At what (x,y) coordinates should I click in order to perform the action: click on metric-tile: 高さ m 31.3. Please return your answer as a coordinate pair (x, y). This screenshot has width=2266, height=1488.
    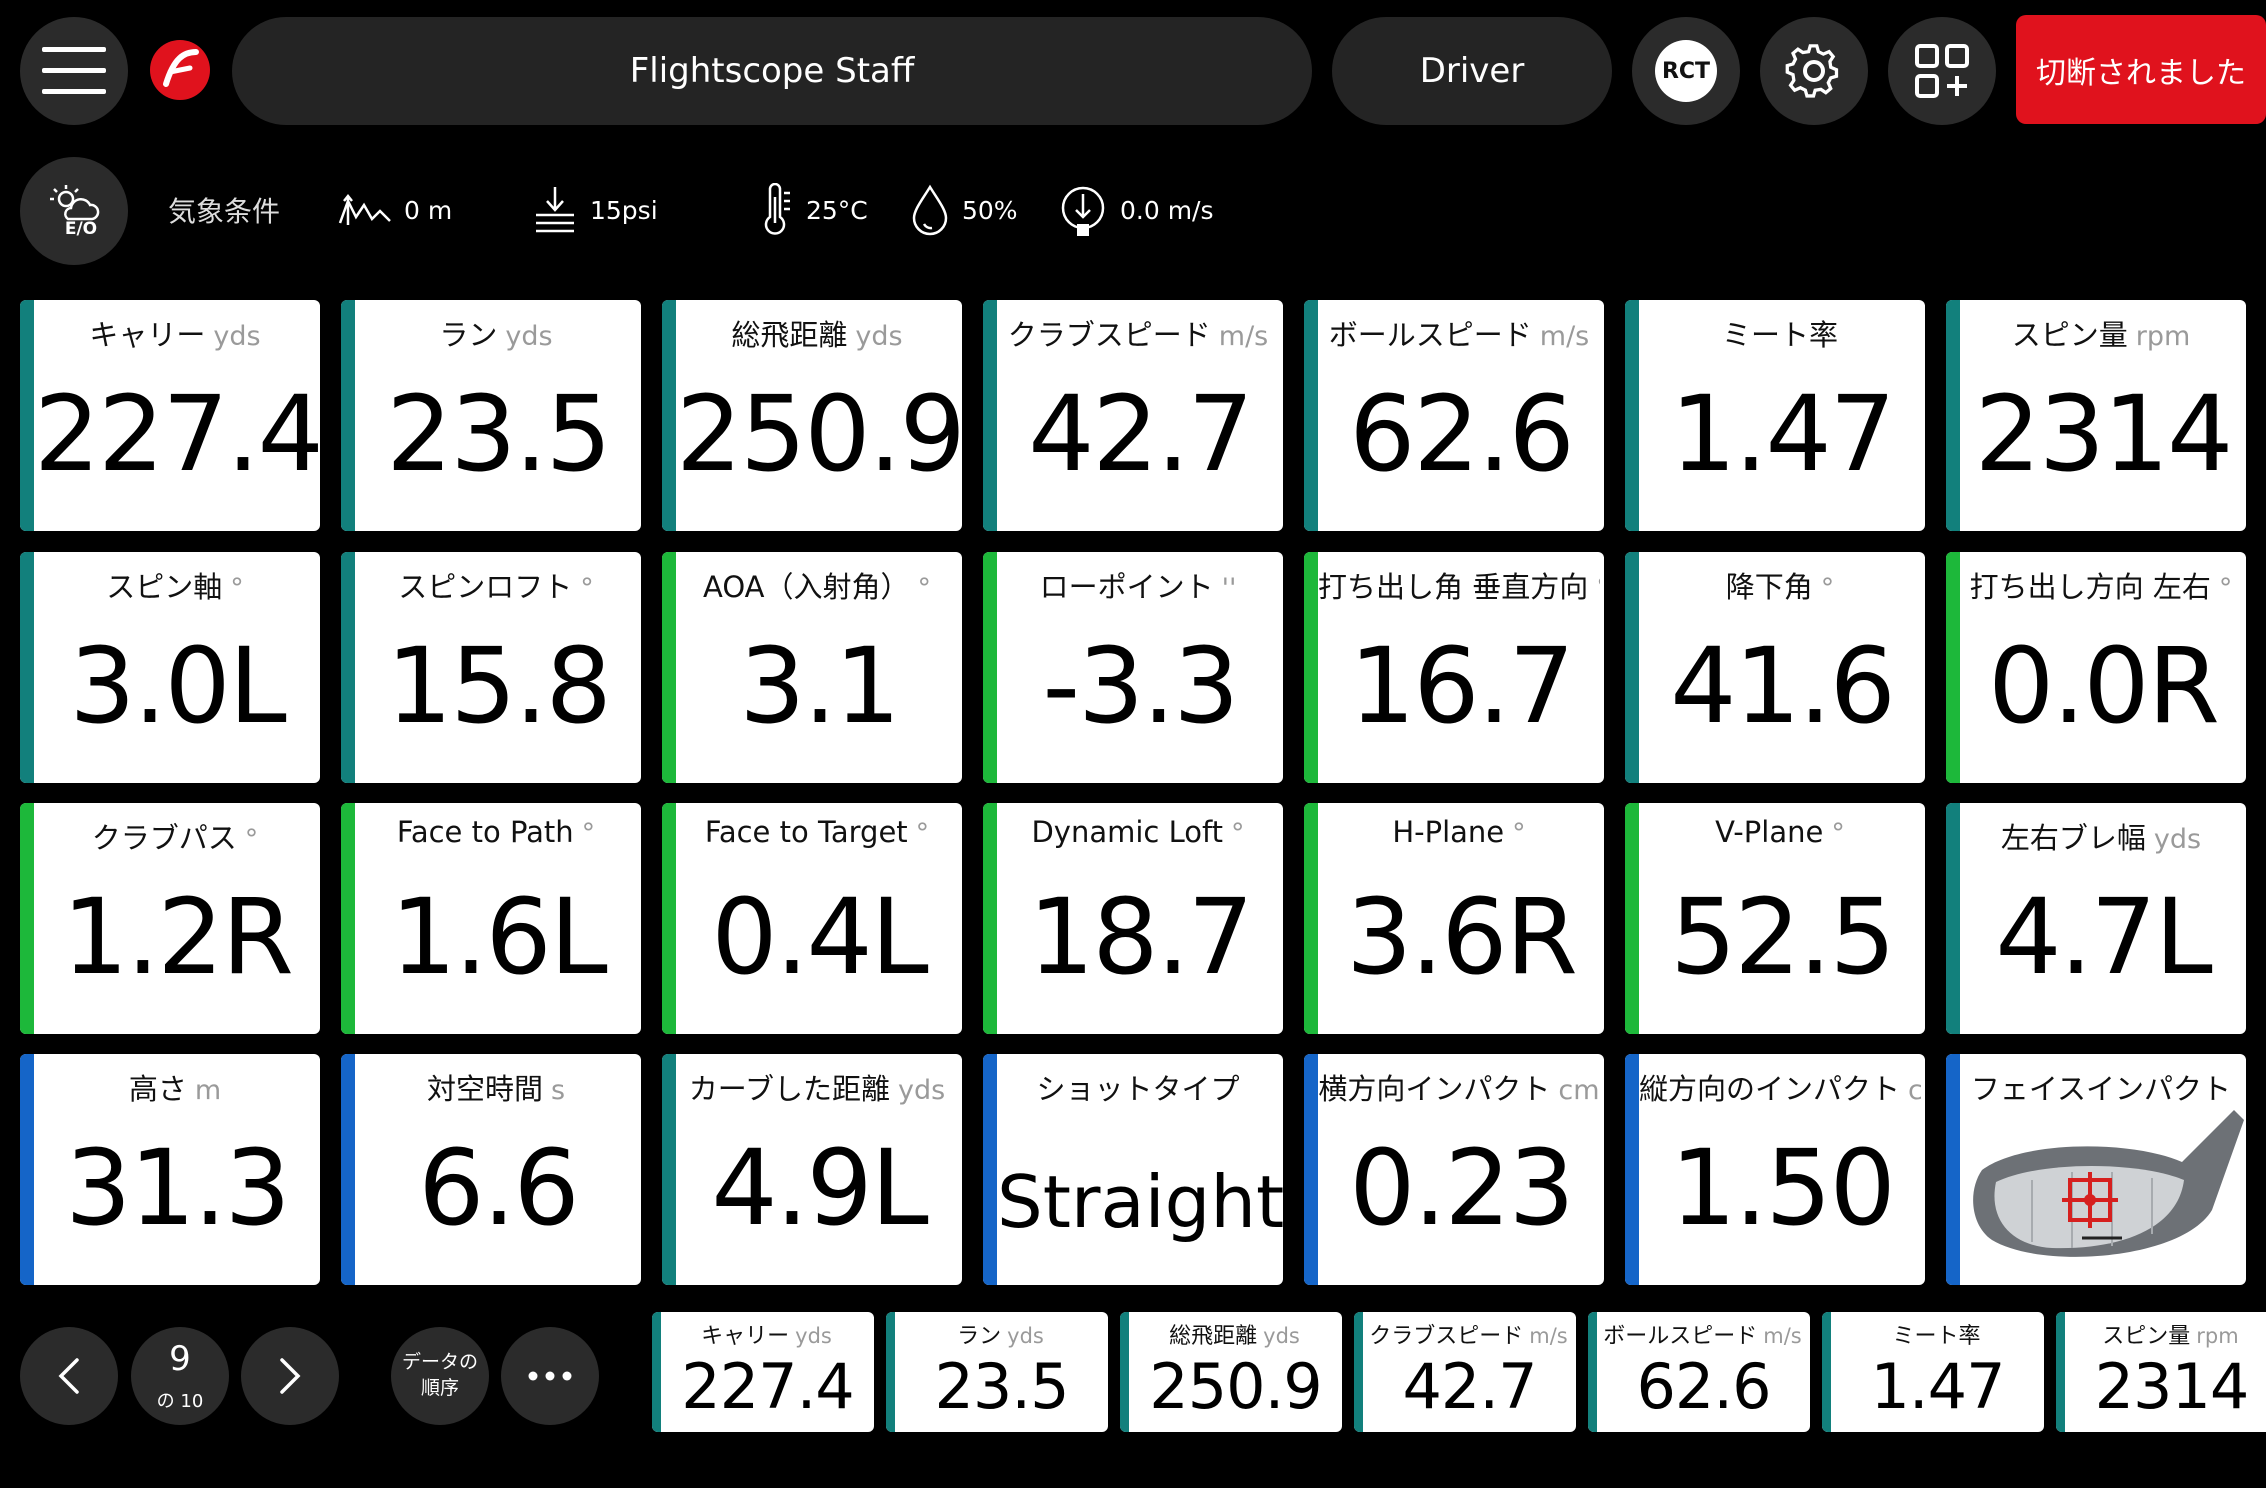
    Looking at the image, I should click on (170, 1169).